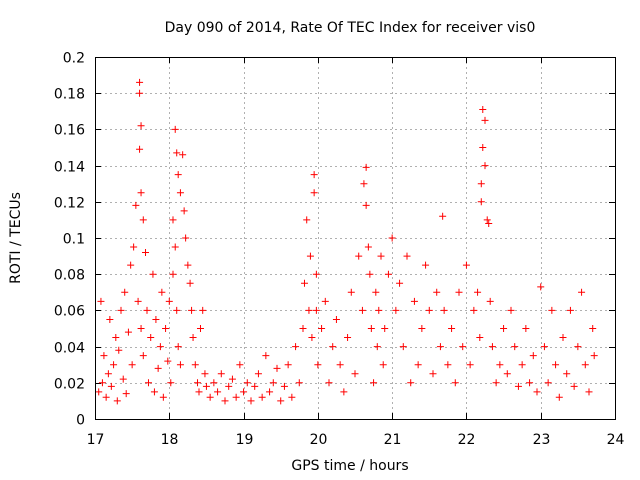 The width and height of the screenshot is (640, 480). What do you see at coordinates (96, 440) in the screenshot?
I see `x-tick-label: 17` at bounding box center [96, 440].